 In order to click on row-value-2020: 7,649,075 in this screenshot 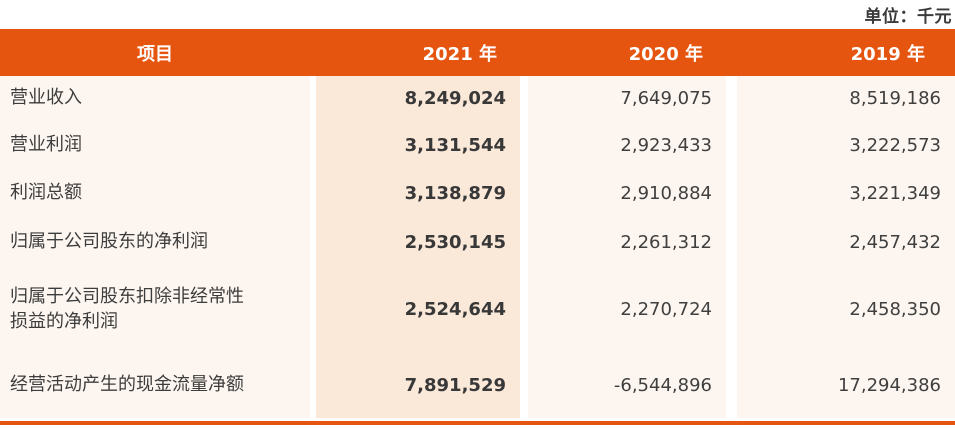, I will do `click(627, 98)`.